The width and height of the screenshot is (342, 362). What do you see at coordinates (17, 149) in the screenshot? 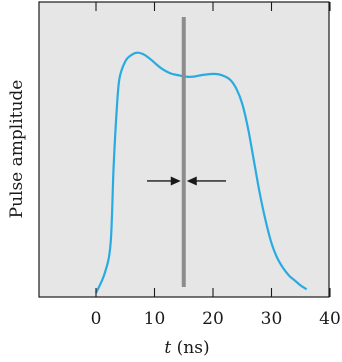
I see `y-axis-label: Pulse amplitude` at bounding box center [17, 149].